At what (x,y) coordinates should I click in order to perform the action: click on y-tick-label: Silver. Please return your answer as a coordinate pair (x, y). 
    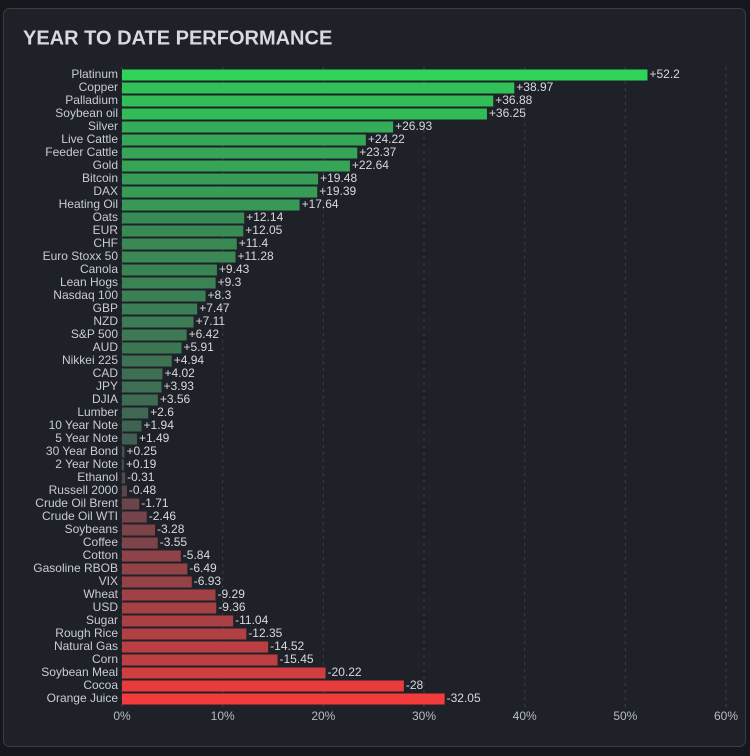
    Looking at the image, I should click on (103, 126).